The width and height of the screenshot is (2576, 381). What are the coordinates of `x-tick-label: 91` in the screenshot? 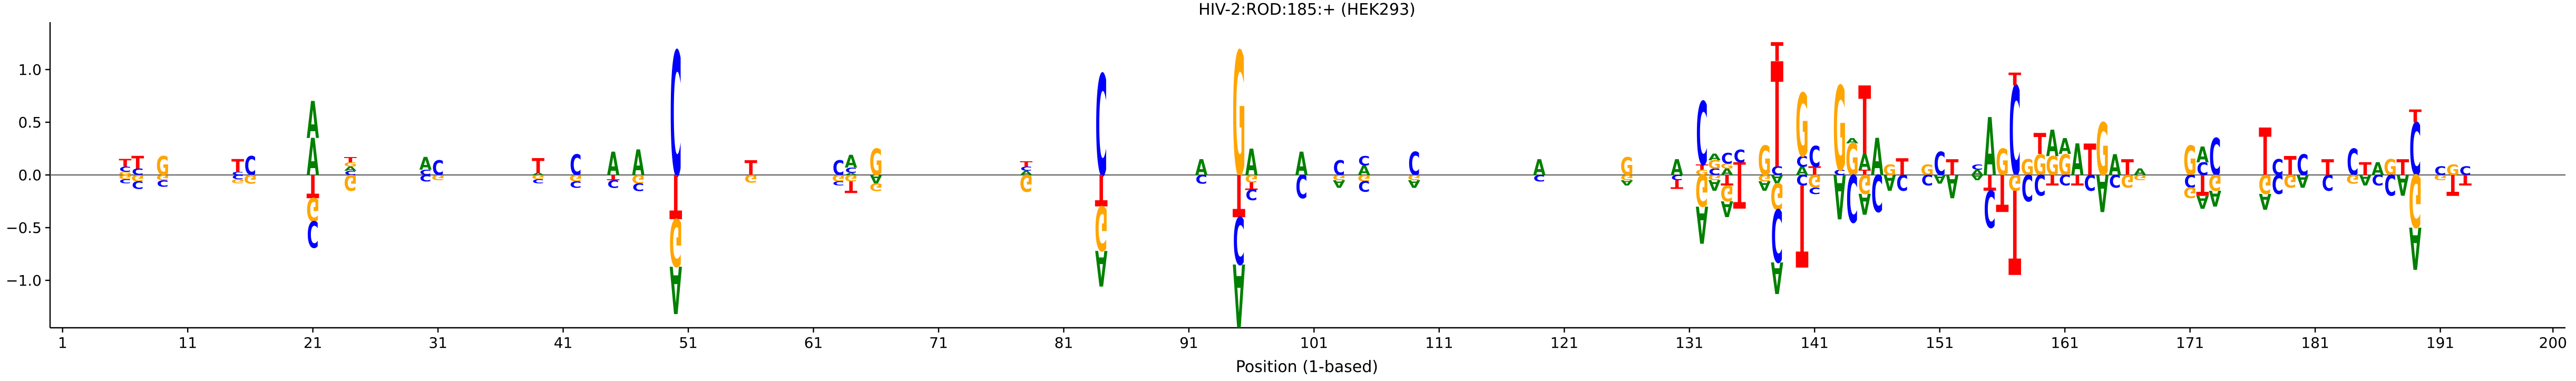 It's located at (1188, 342).